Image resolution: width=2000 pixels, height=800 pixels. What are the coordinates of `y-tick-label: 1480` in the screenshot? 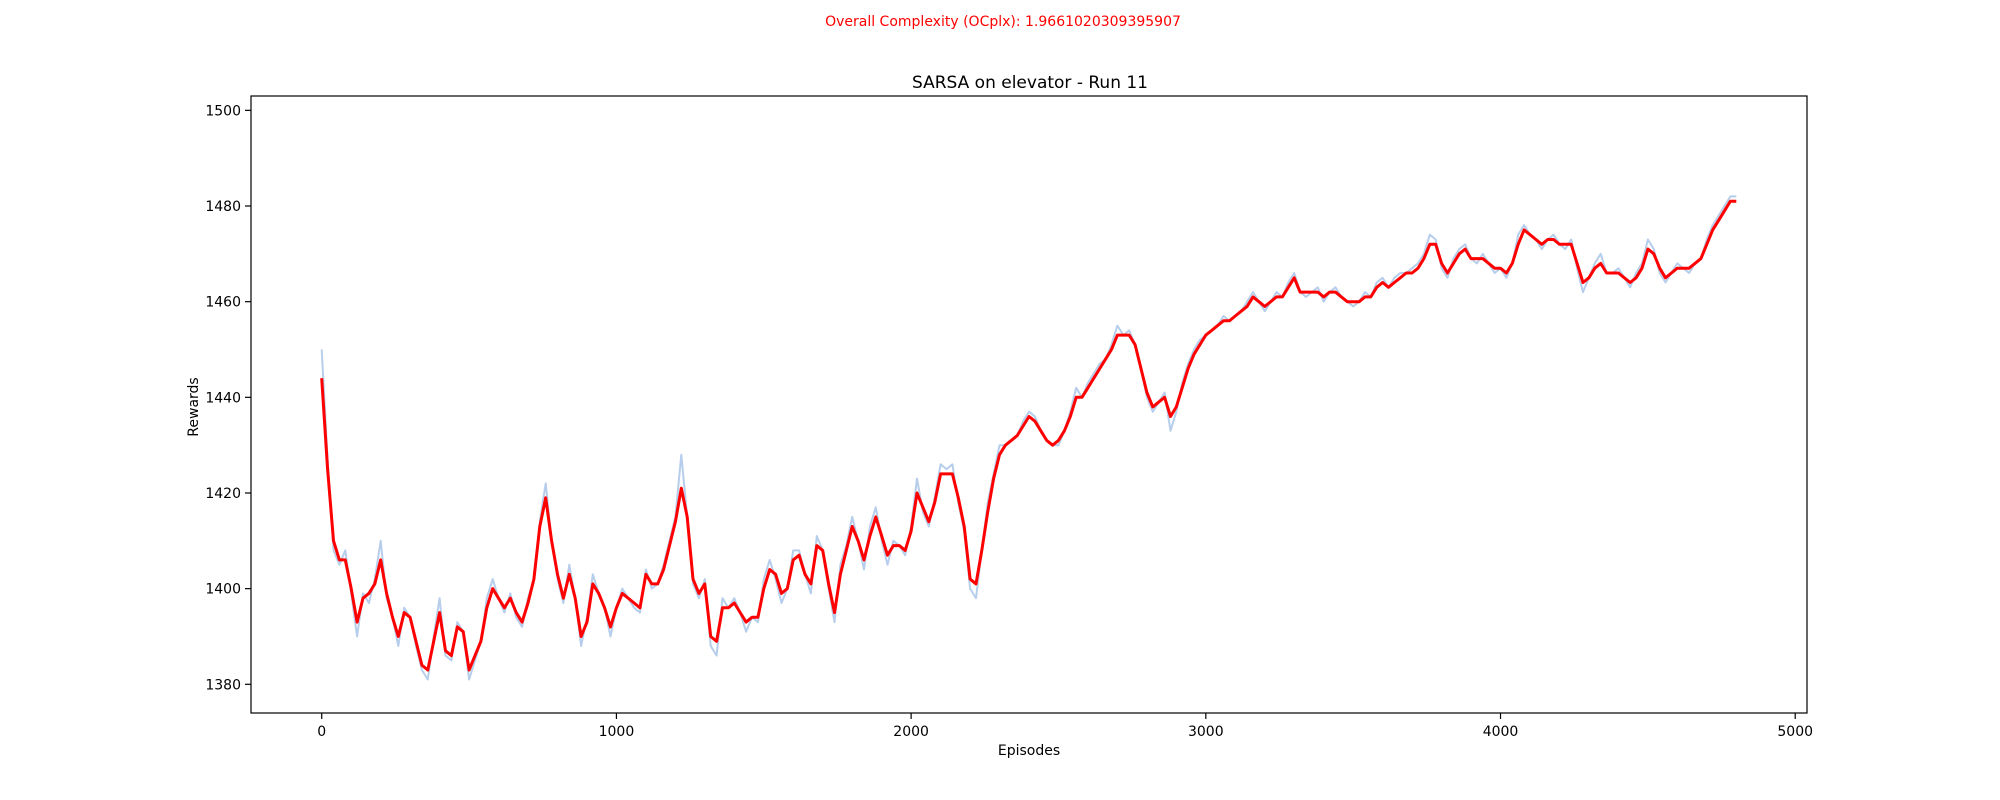 It's located at (223, 207).